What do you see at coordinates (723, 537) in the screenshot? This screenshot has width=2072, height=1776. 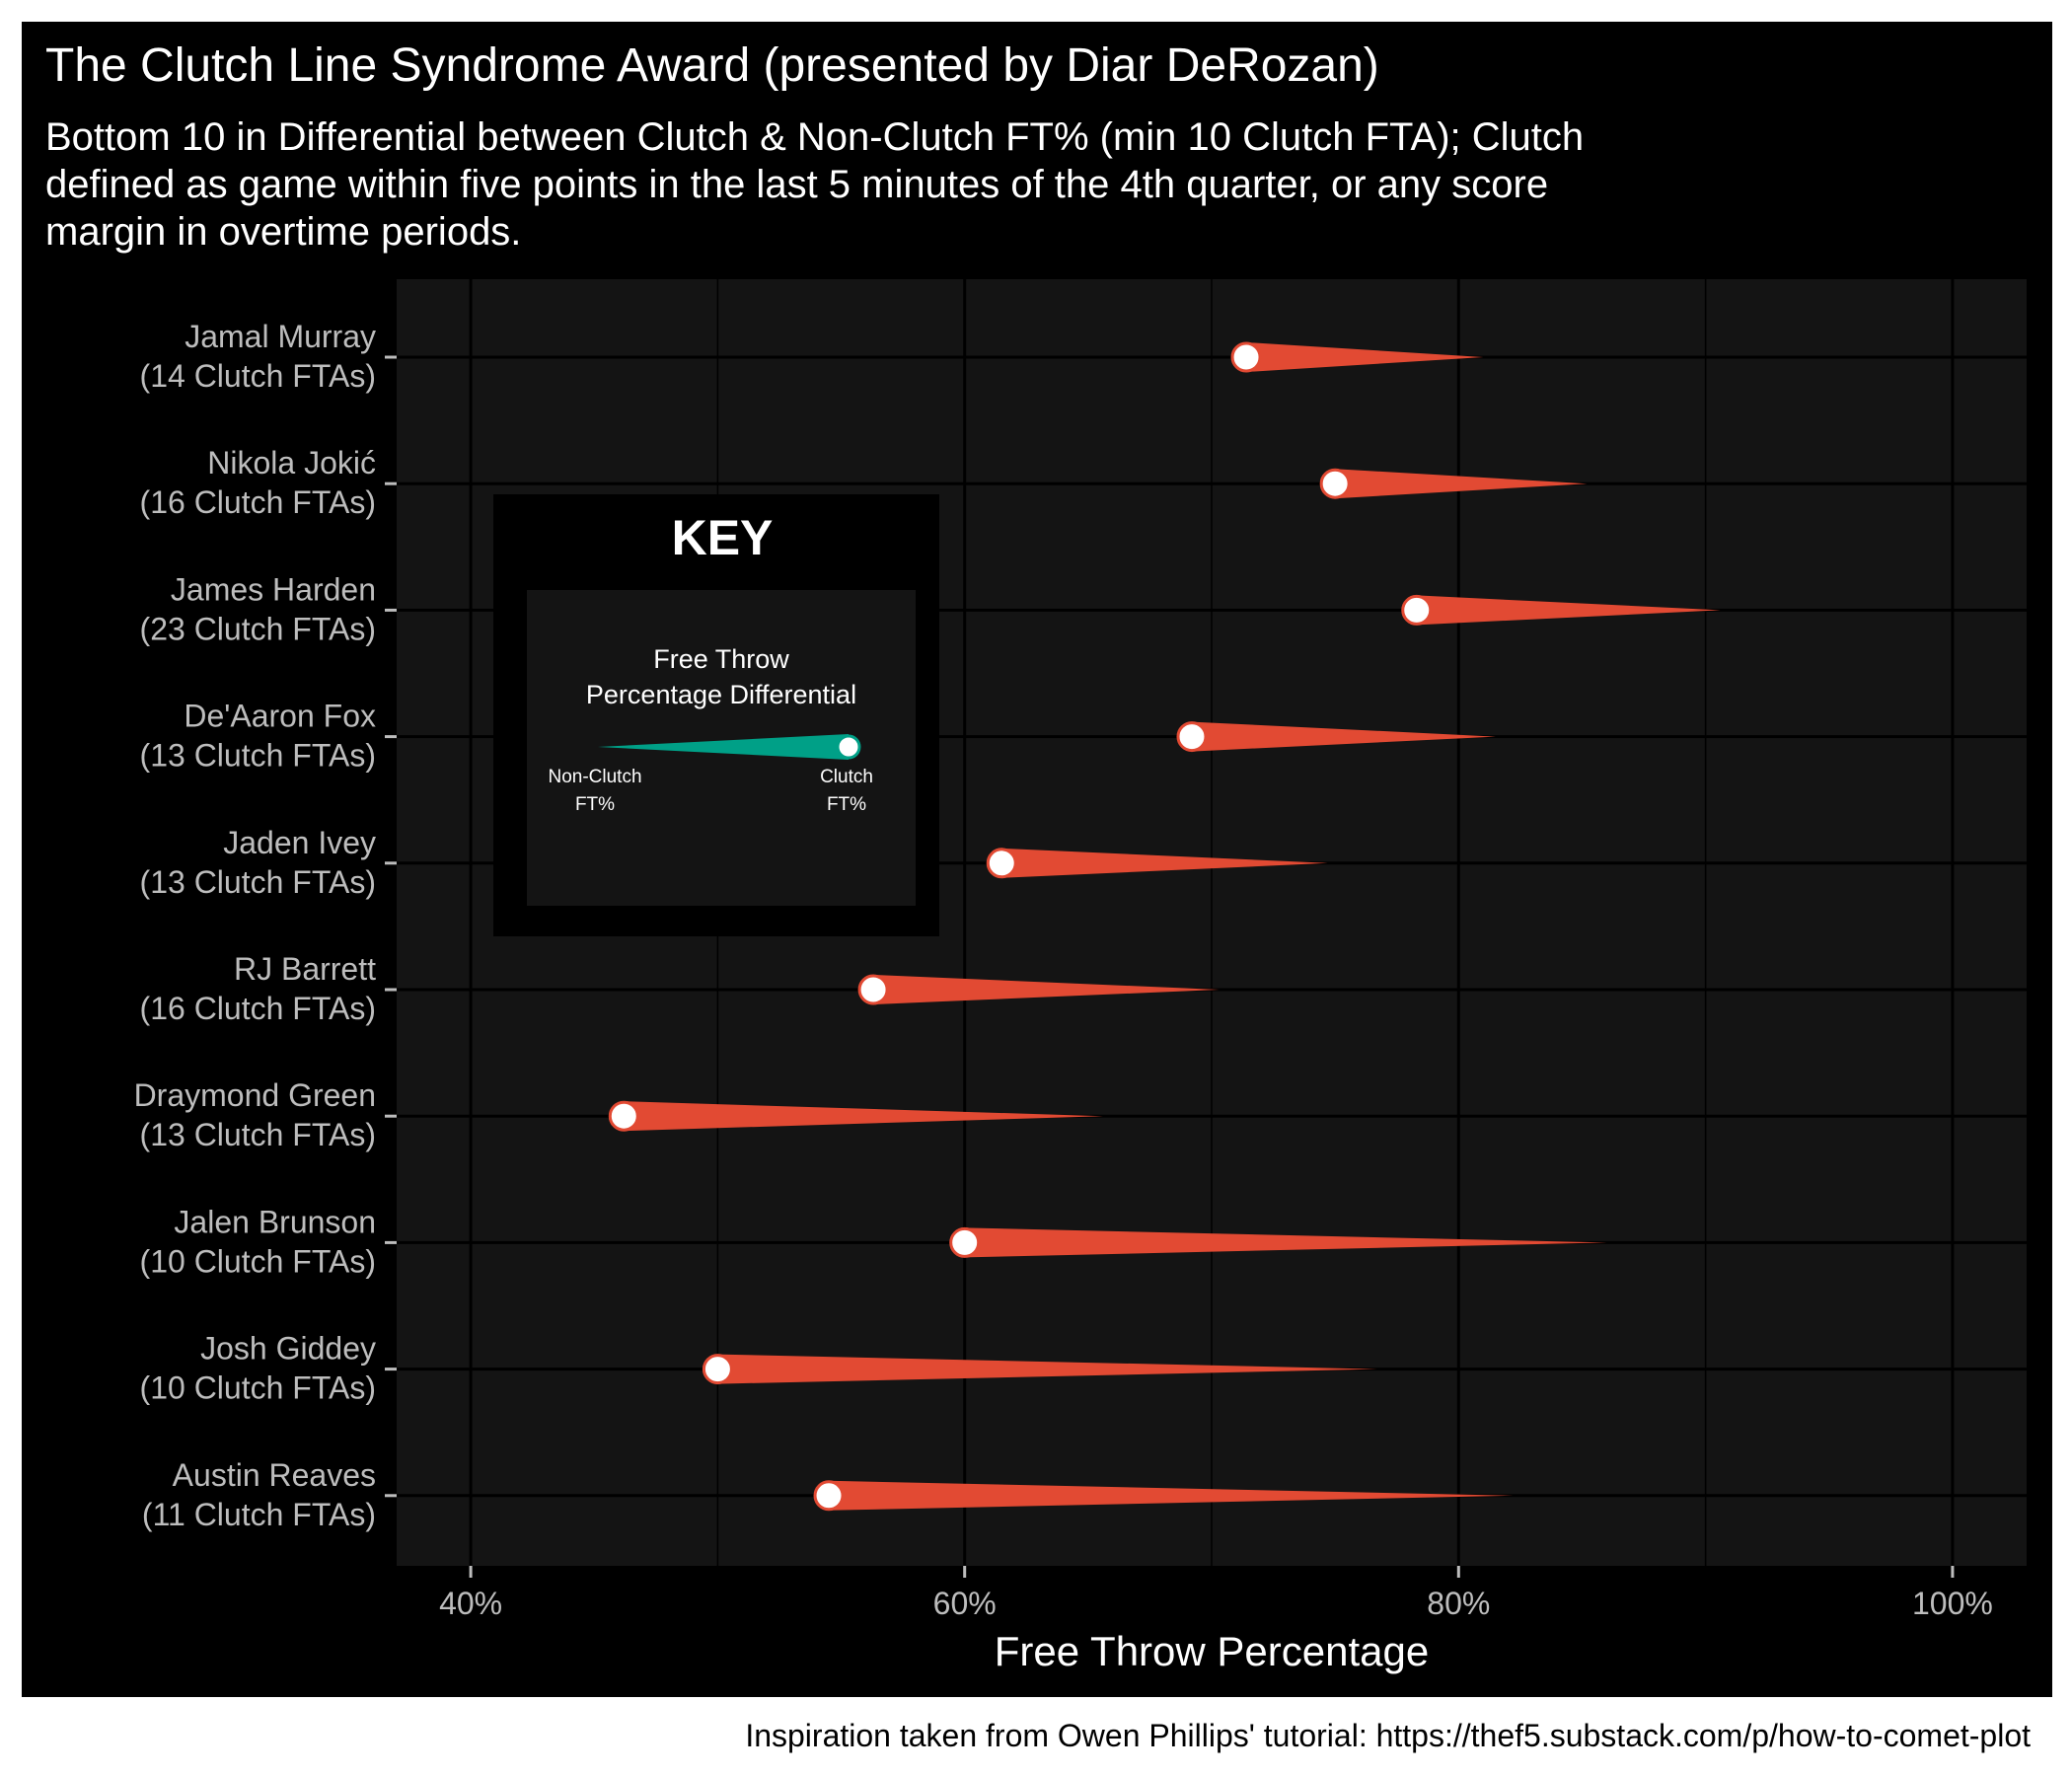 I see `key-title: KEY` at bounding box center [723, 537].